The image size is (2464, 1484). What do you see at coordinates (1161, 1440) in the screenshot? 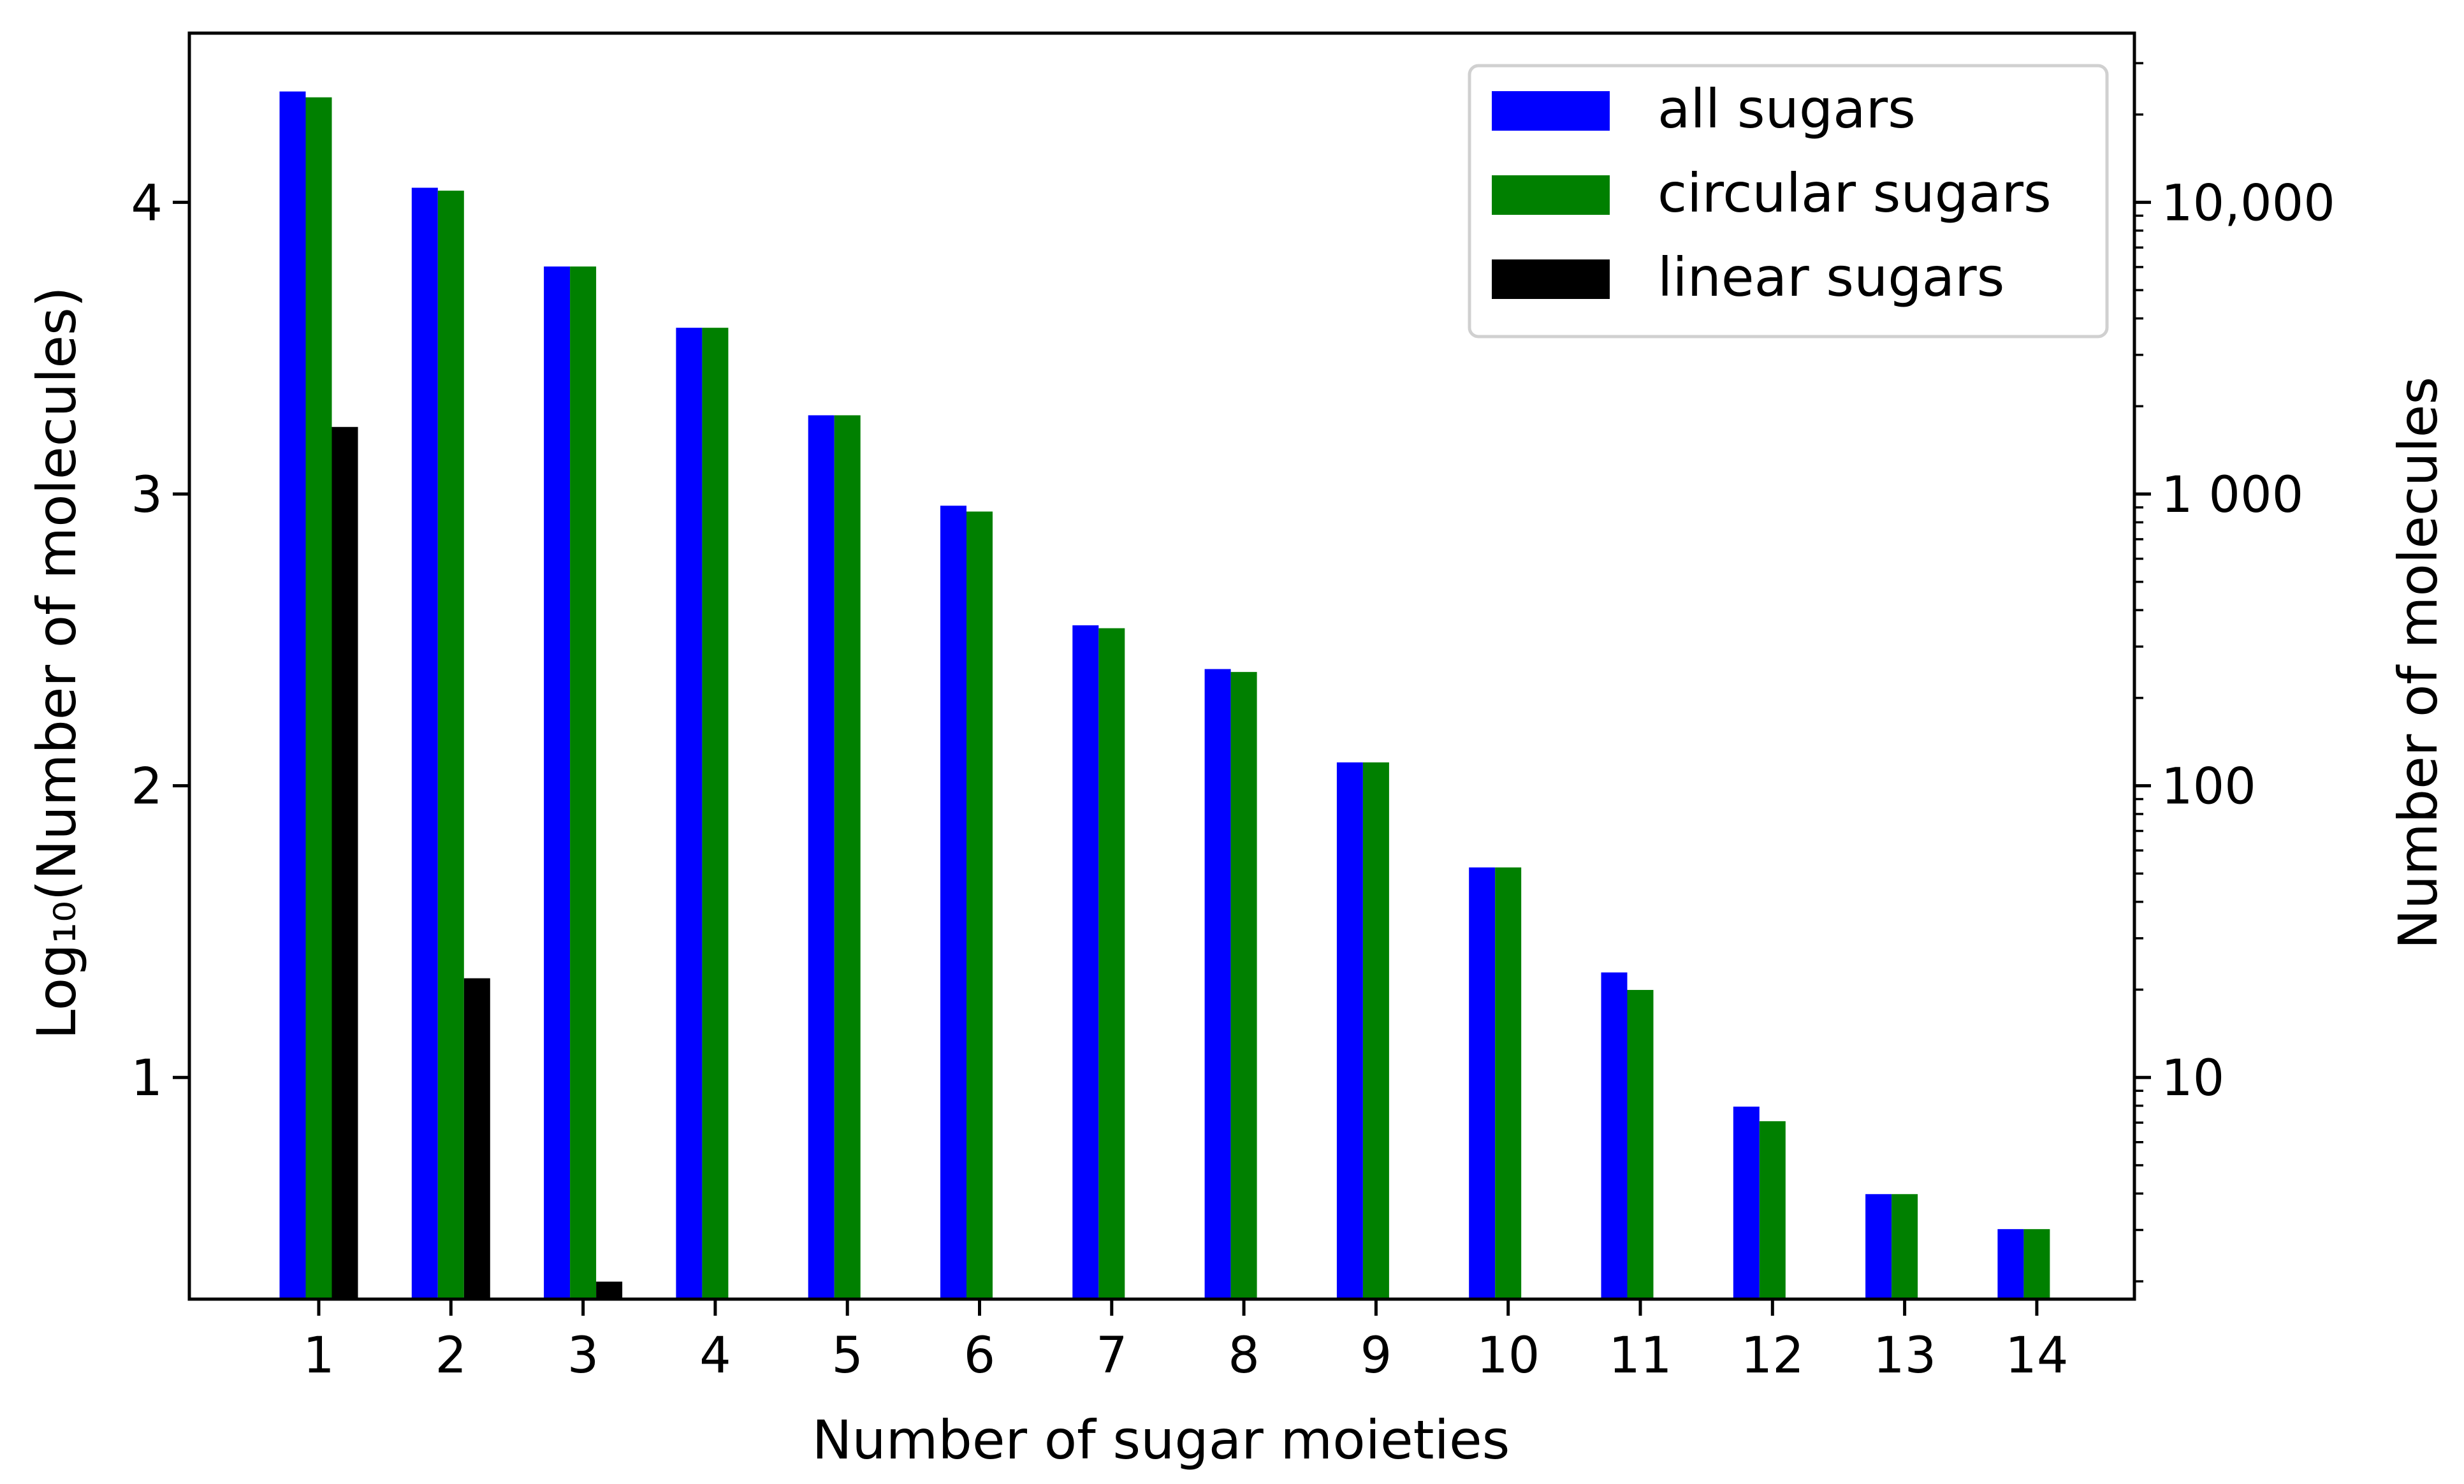
I see `x-axis-label: Number of sugar moieties` at bounding box center [1161, 1440].